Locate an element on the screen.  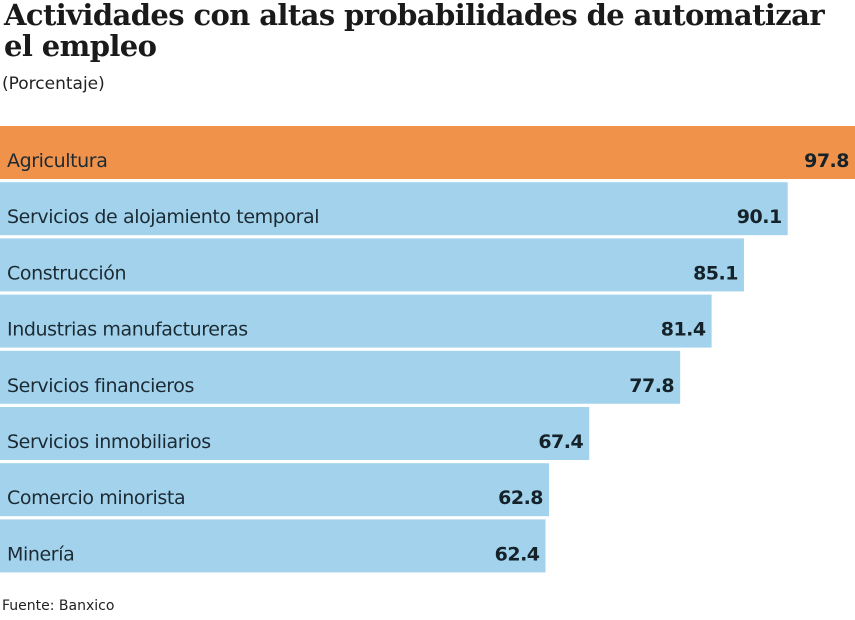
category-label: Servicios financieros is located at coordinates (100, 386).